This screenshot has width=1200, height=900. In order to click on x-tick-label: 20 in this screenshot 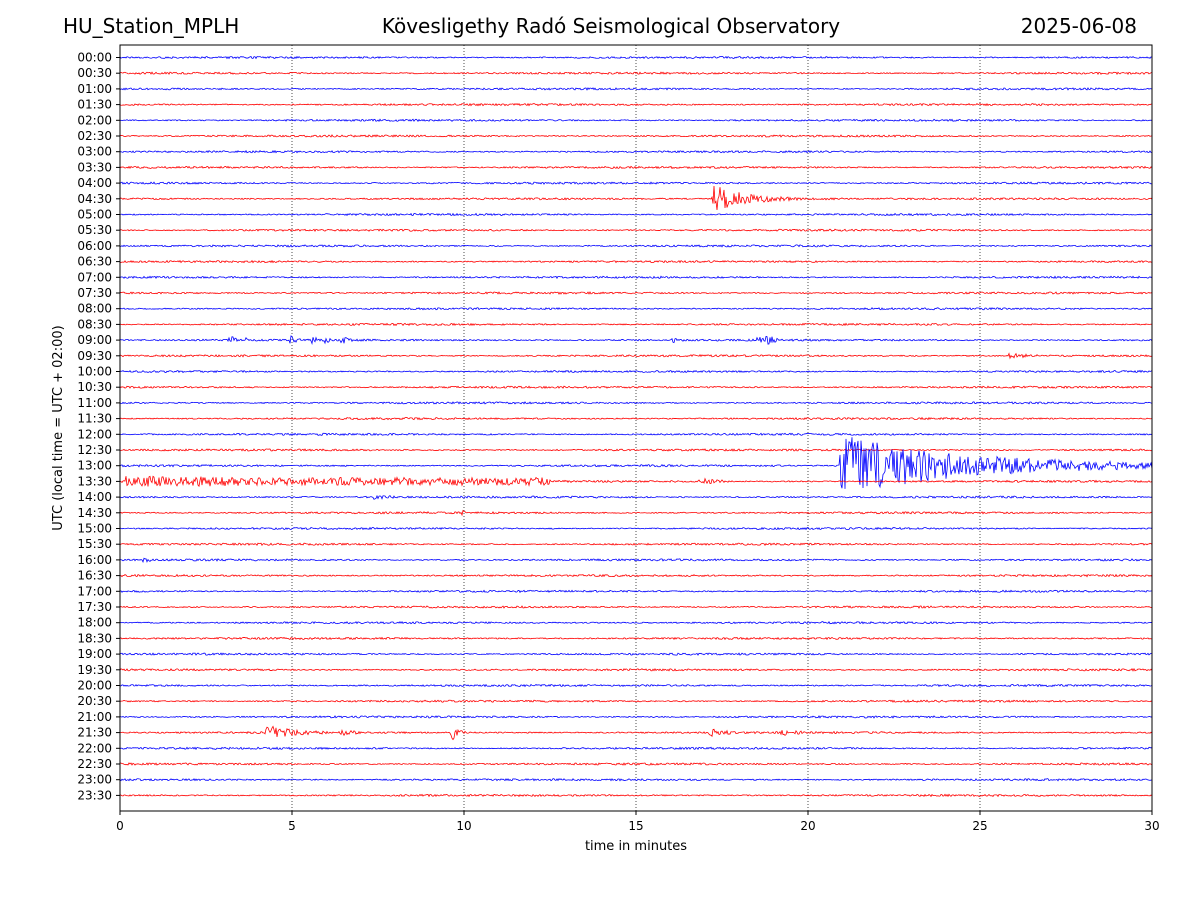, I will do `click(807, 826)`.